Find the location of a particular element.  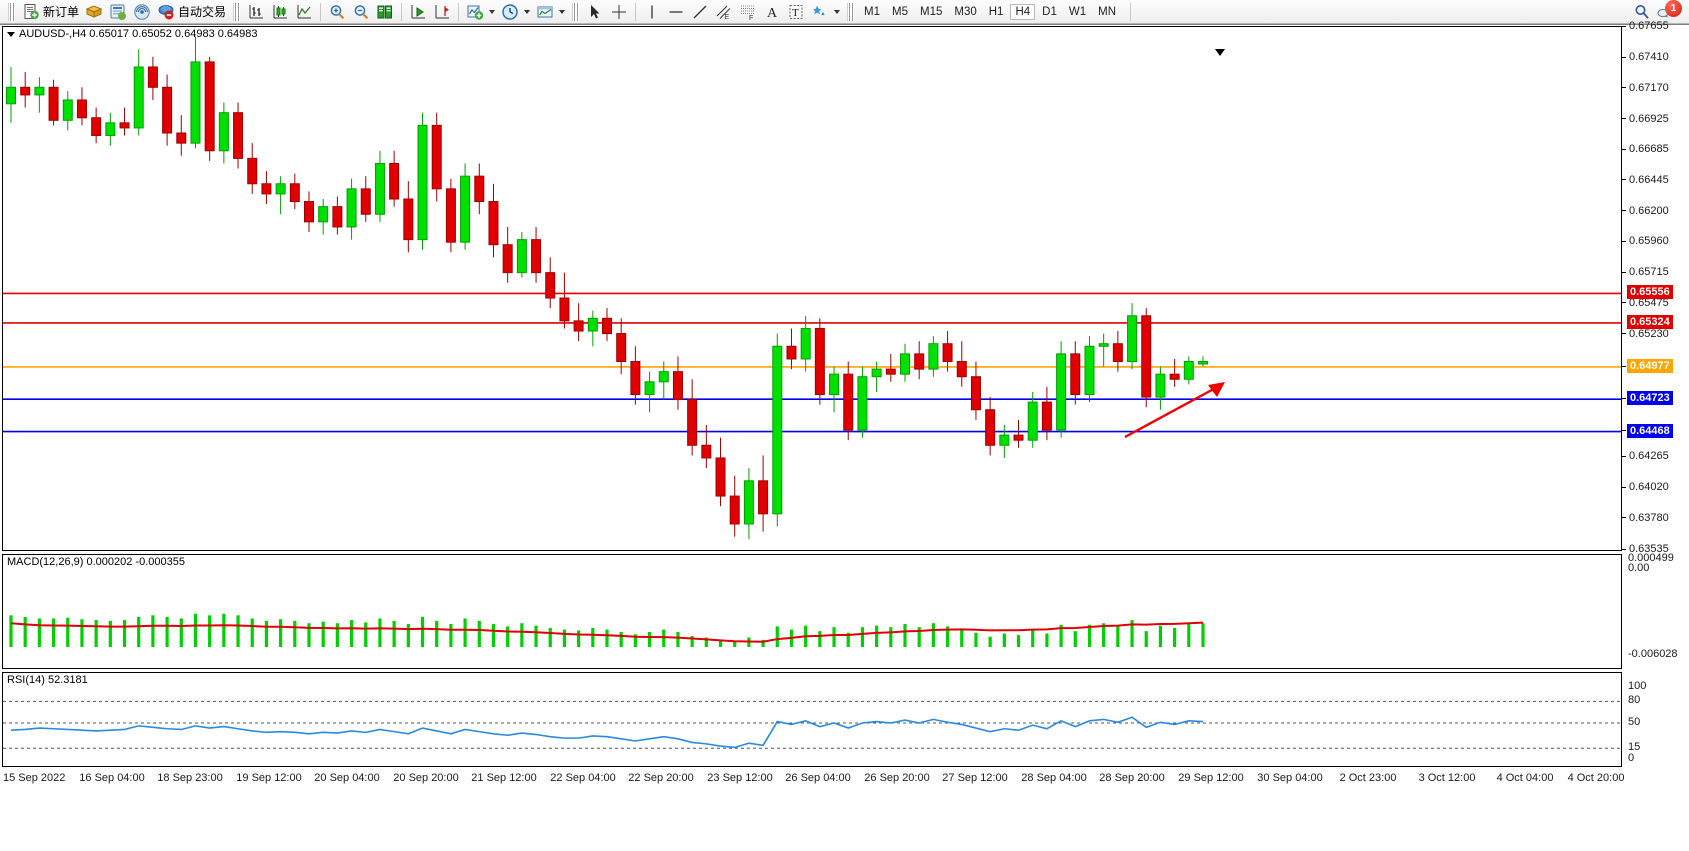

add-indicator-button is located at coordinates (480, 12).